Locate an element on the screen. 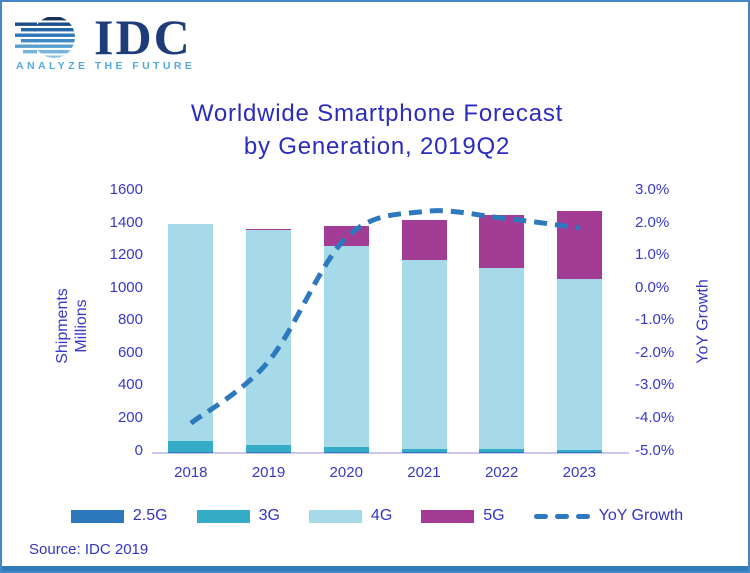 The image size is (750, 573). left-axis-tick-label: 400 is located at coordinates (130, 385).